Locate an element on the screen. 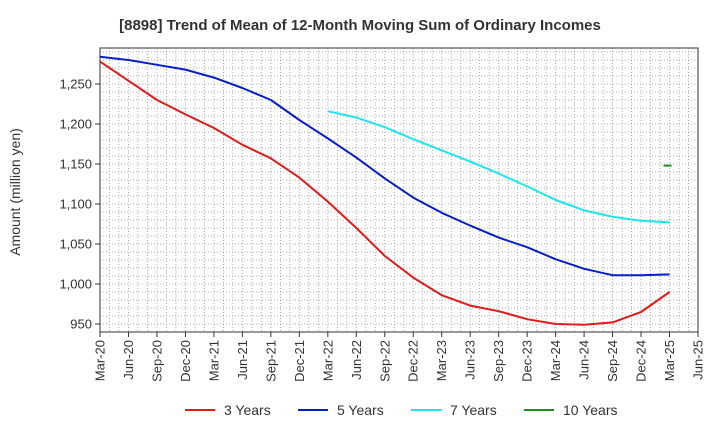 Image resolution: width=720 pixels, height=440 pixels. legend-label: 3 Years is located at coordinates (247, 410).